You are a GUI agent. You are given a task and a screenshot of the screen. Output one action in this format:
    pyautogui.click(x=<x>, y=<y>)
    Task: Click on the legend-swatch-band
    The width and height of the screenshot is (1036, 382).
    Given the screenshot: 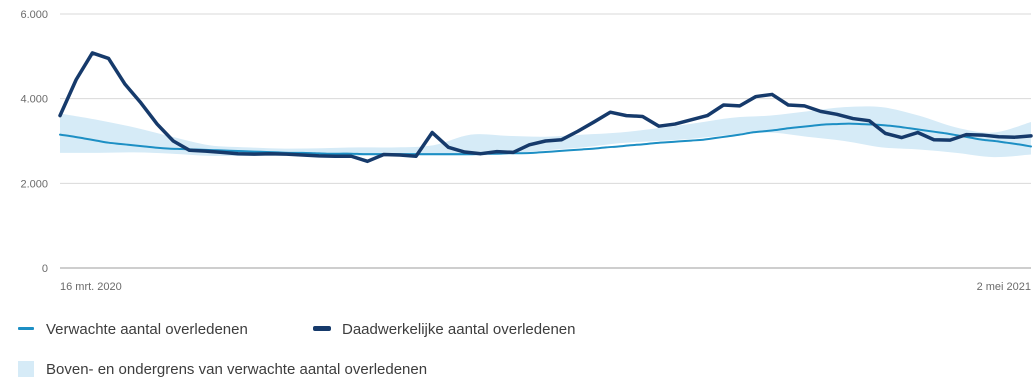 What is the action you would take?
    pyautogui.click(x=26, y=369)
    